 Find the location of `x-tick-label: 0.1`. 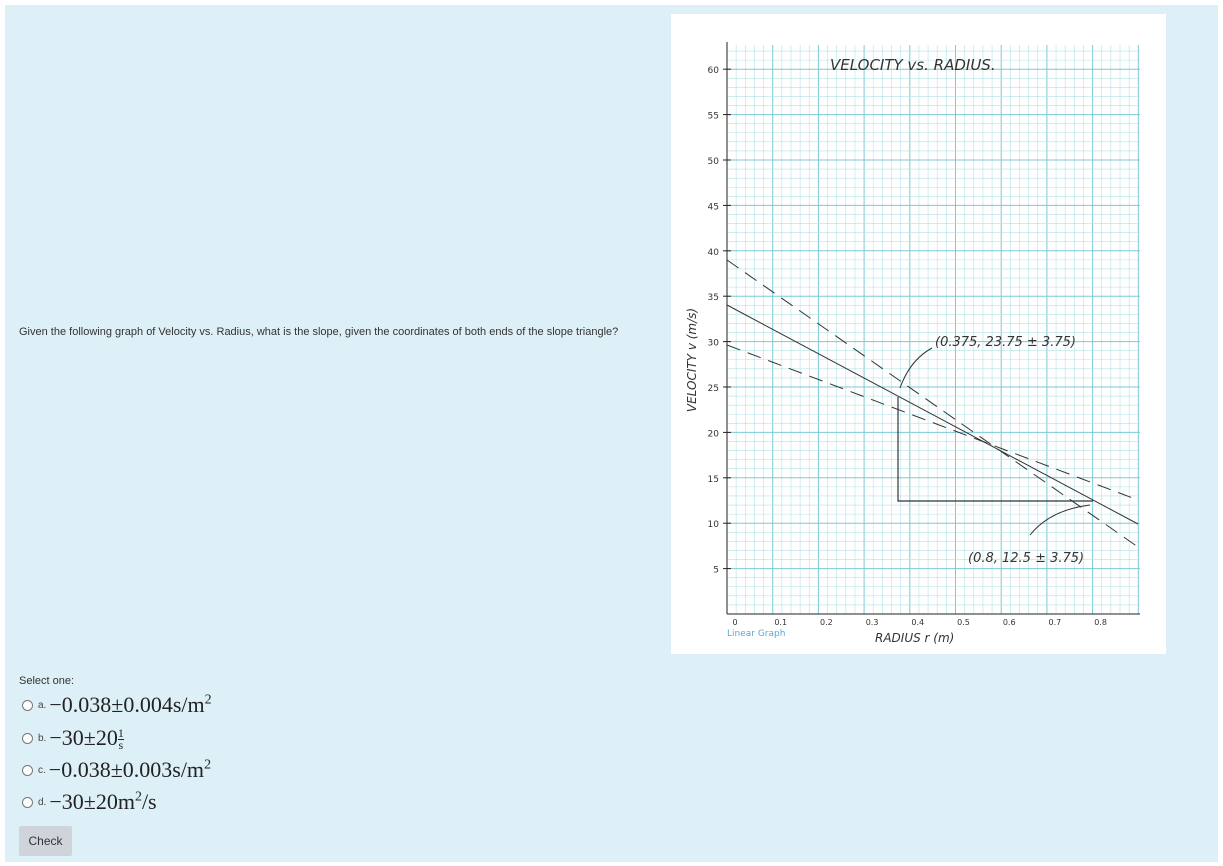

x-tick-label: 0.1 is located at coordinates (780, 622).